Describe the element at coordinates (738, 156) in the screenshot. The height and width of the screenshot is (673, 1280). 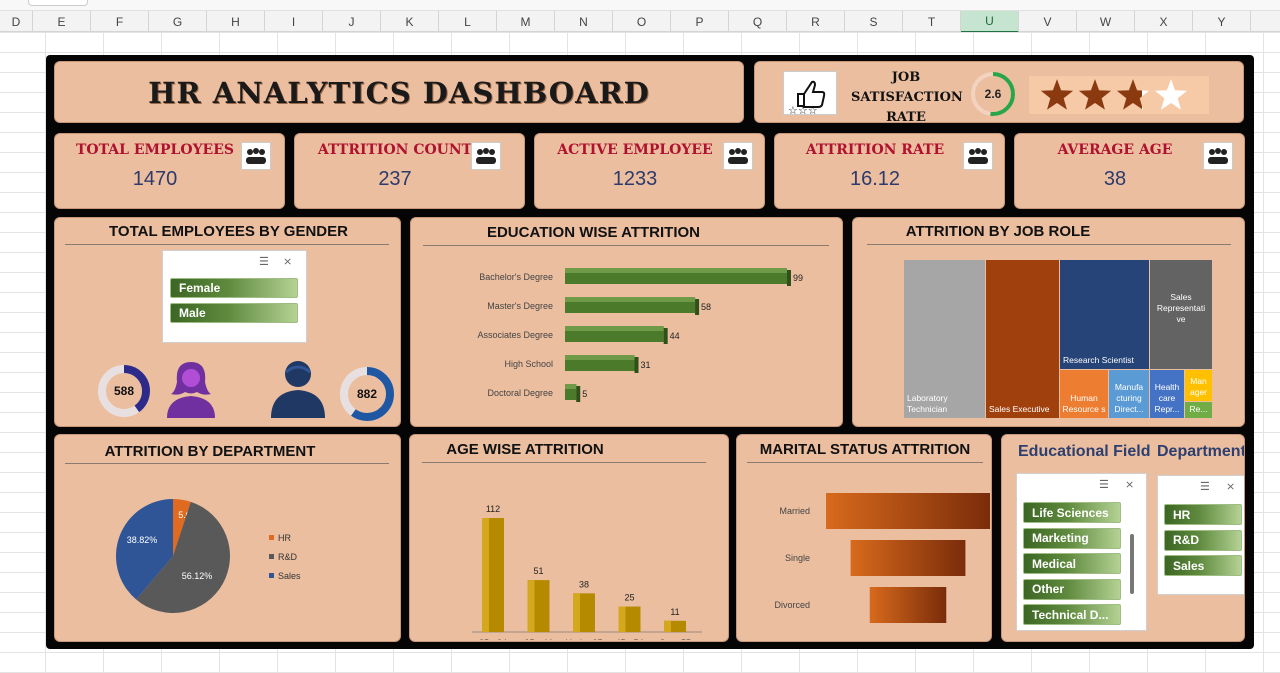
I see `person-at-desk-icon` at that location.